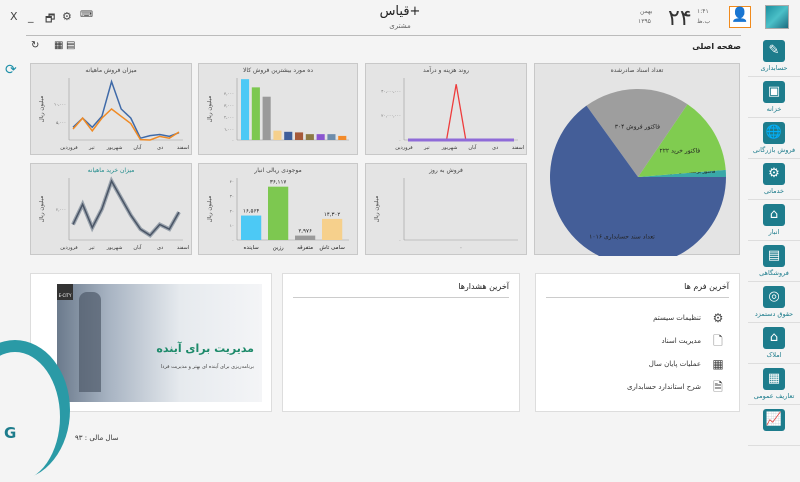 Image resolution: width=800 pixels, height=482 pixels. What do you see at coordinates (774, 97) in the screenshot?
I see `sidebar-item: ▣ خزانه` at bounding box center [774, 97].